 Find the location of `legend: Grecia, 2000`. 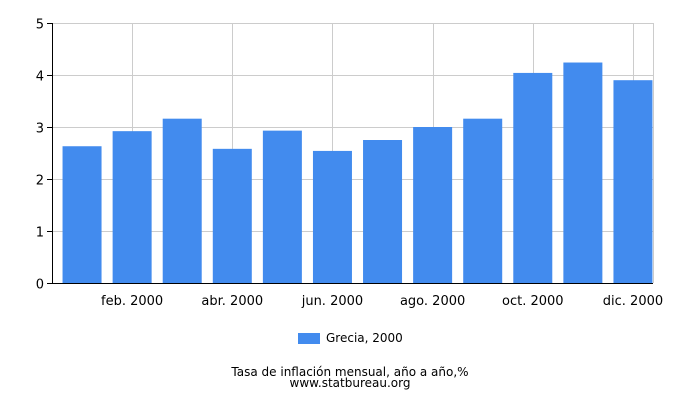

legend: Grecia, 2000 is located at coordinates (350, 338).